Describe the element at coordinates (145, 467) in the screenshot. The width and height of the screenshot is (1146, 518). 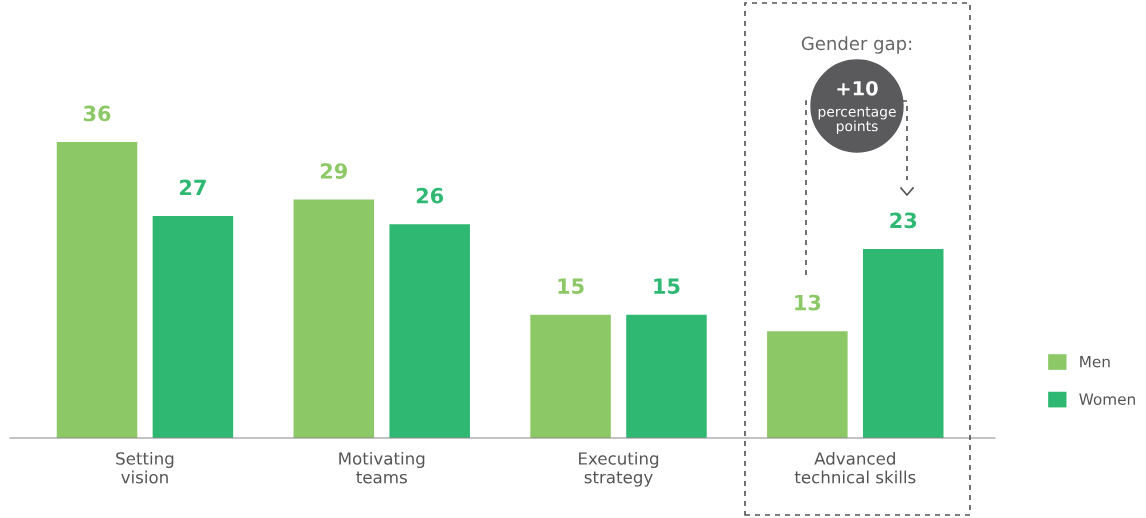
I see `x-tick-label: Setting vision` at that location.